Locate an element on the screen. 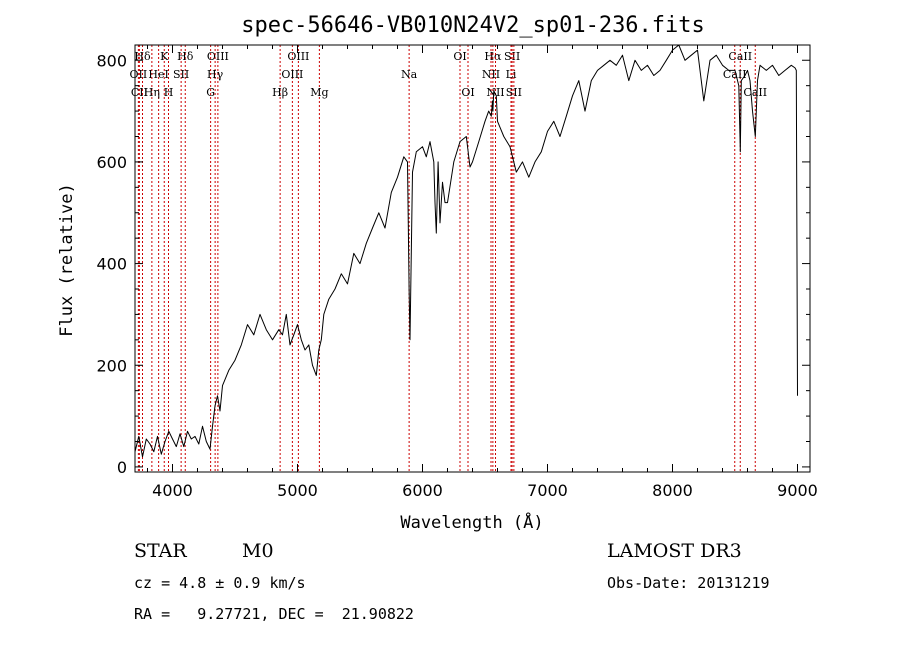 The width and height of the screenshot is (900, 649). spectral-line-label-0: Hδ is located at coordinates (142, 56).